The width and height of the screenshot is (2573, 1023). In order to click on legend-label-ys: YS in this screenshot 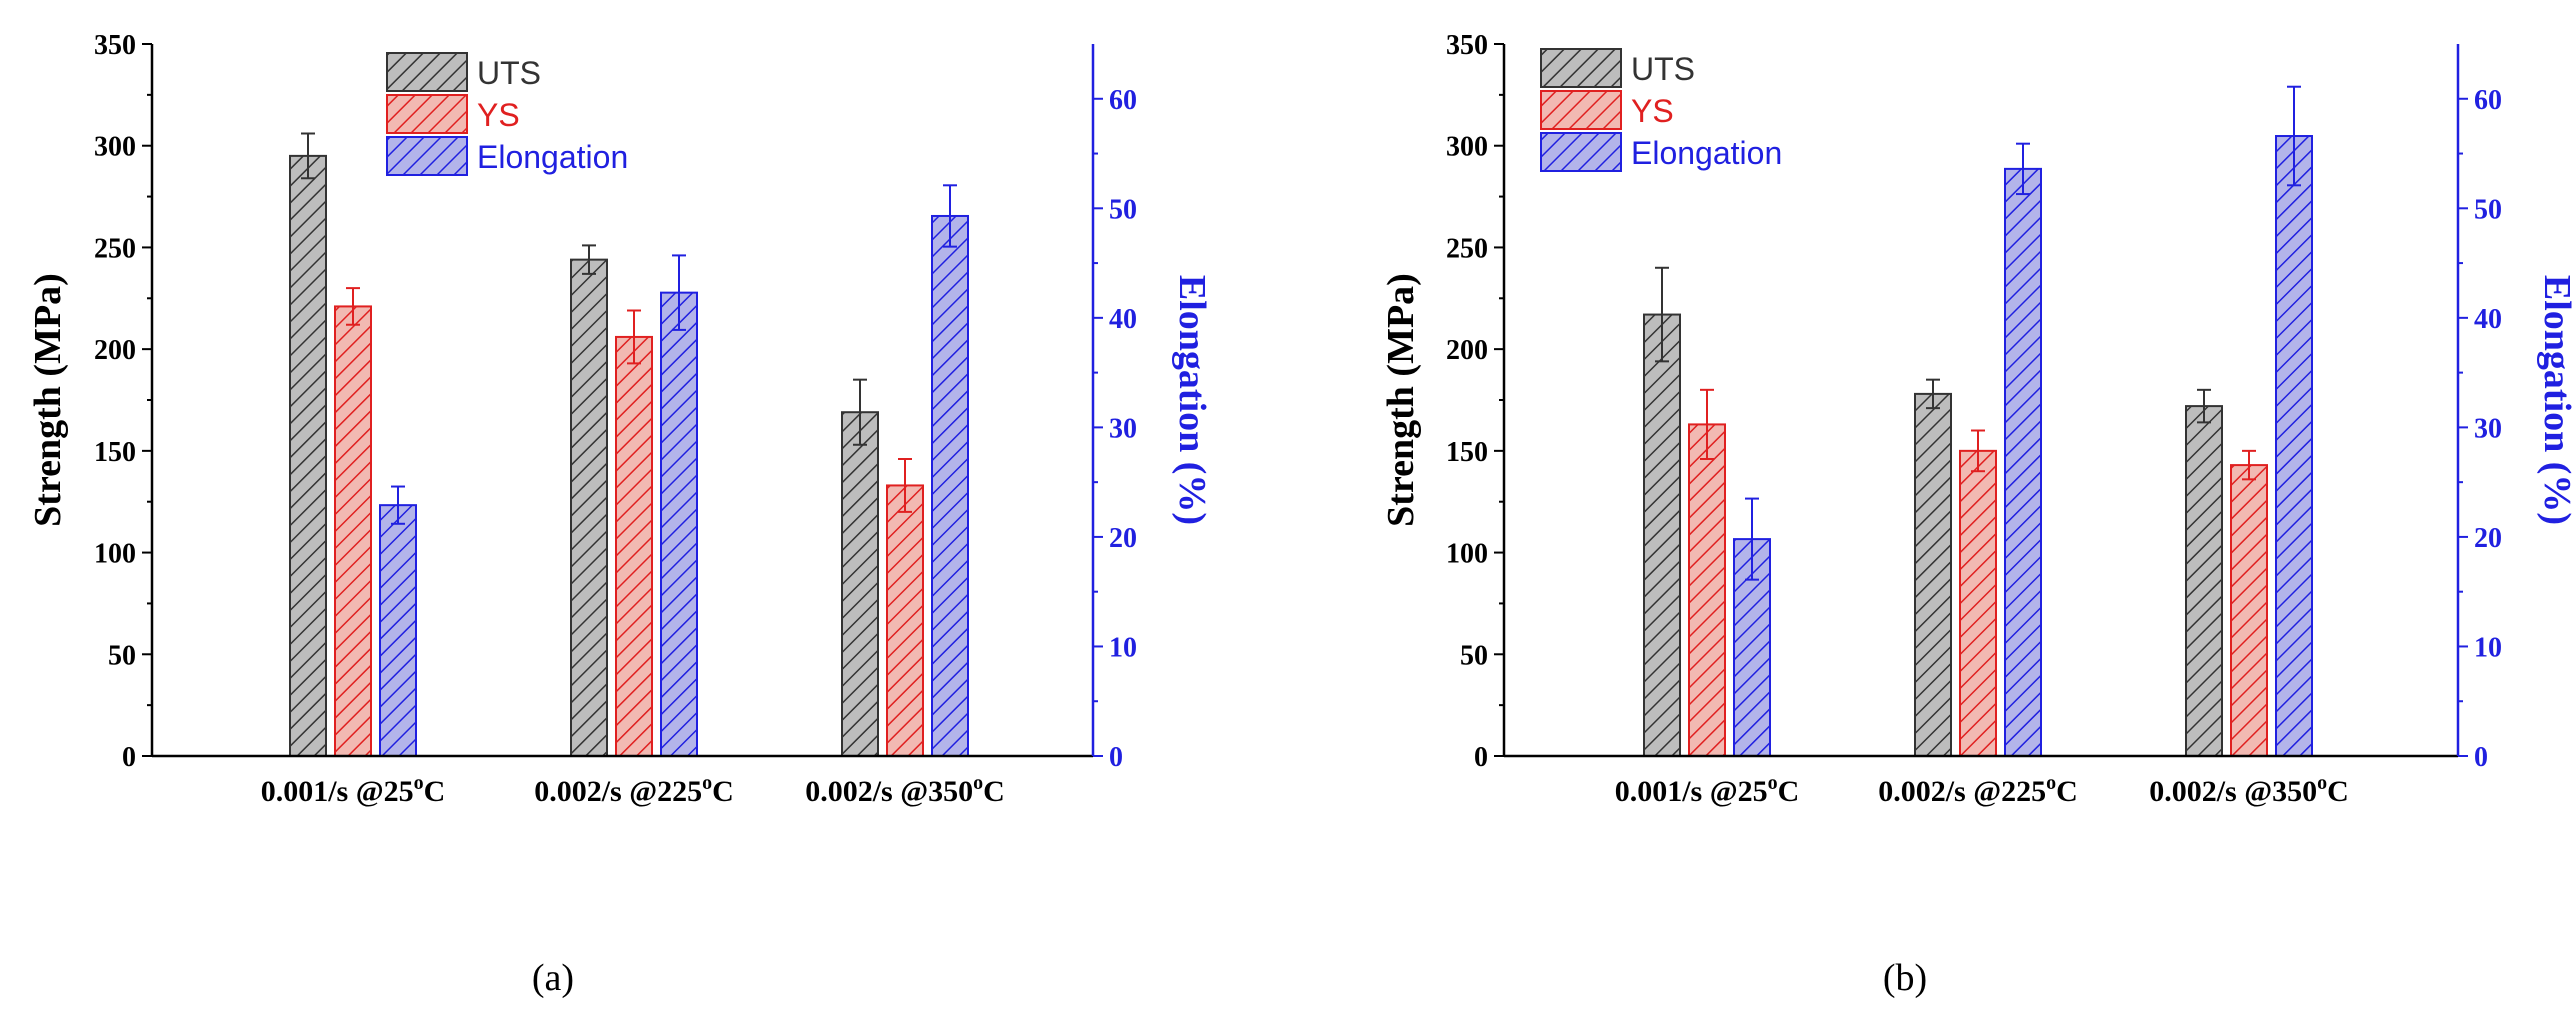, I will do `click(1652, 111)`.